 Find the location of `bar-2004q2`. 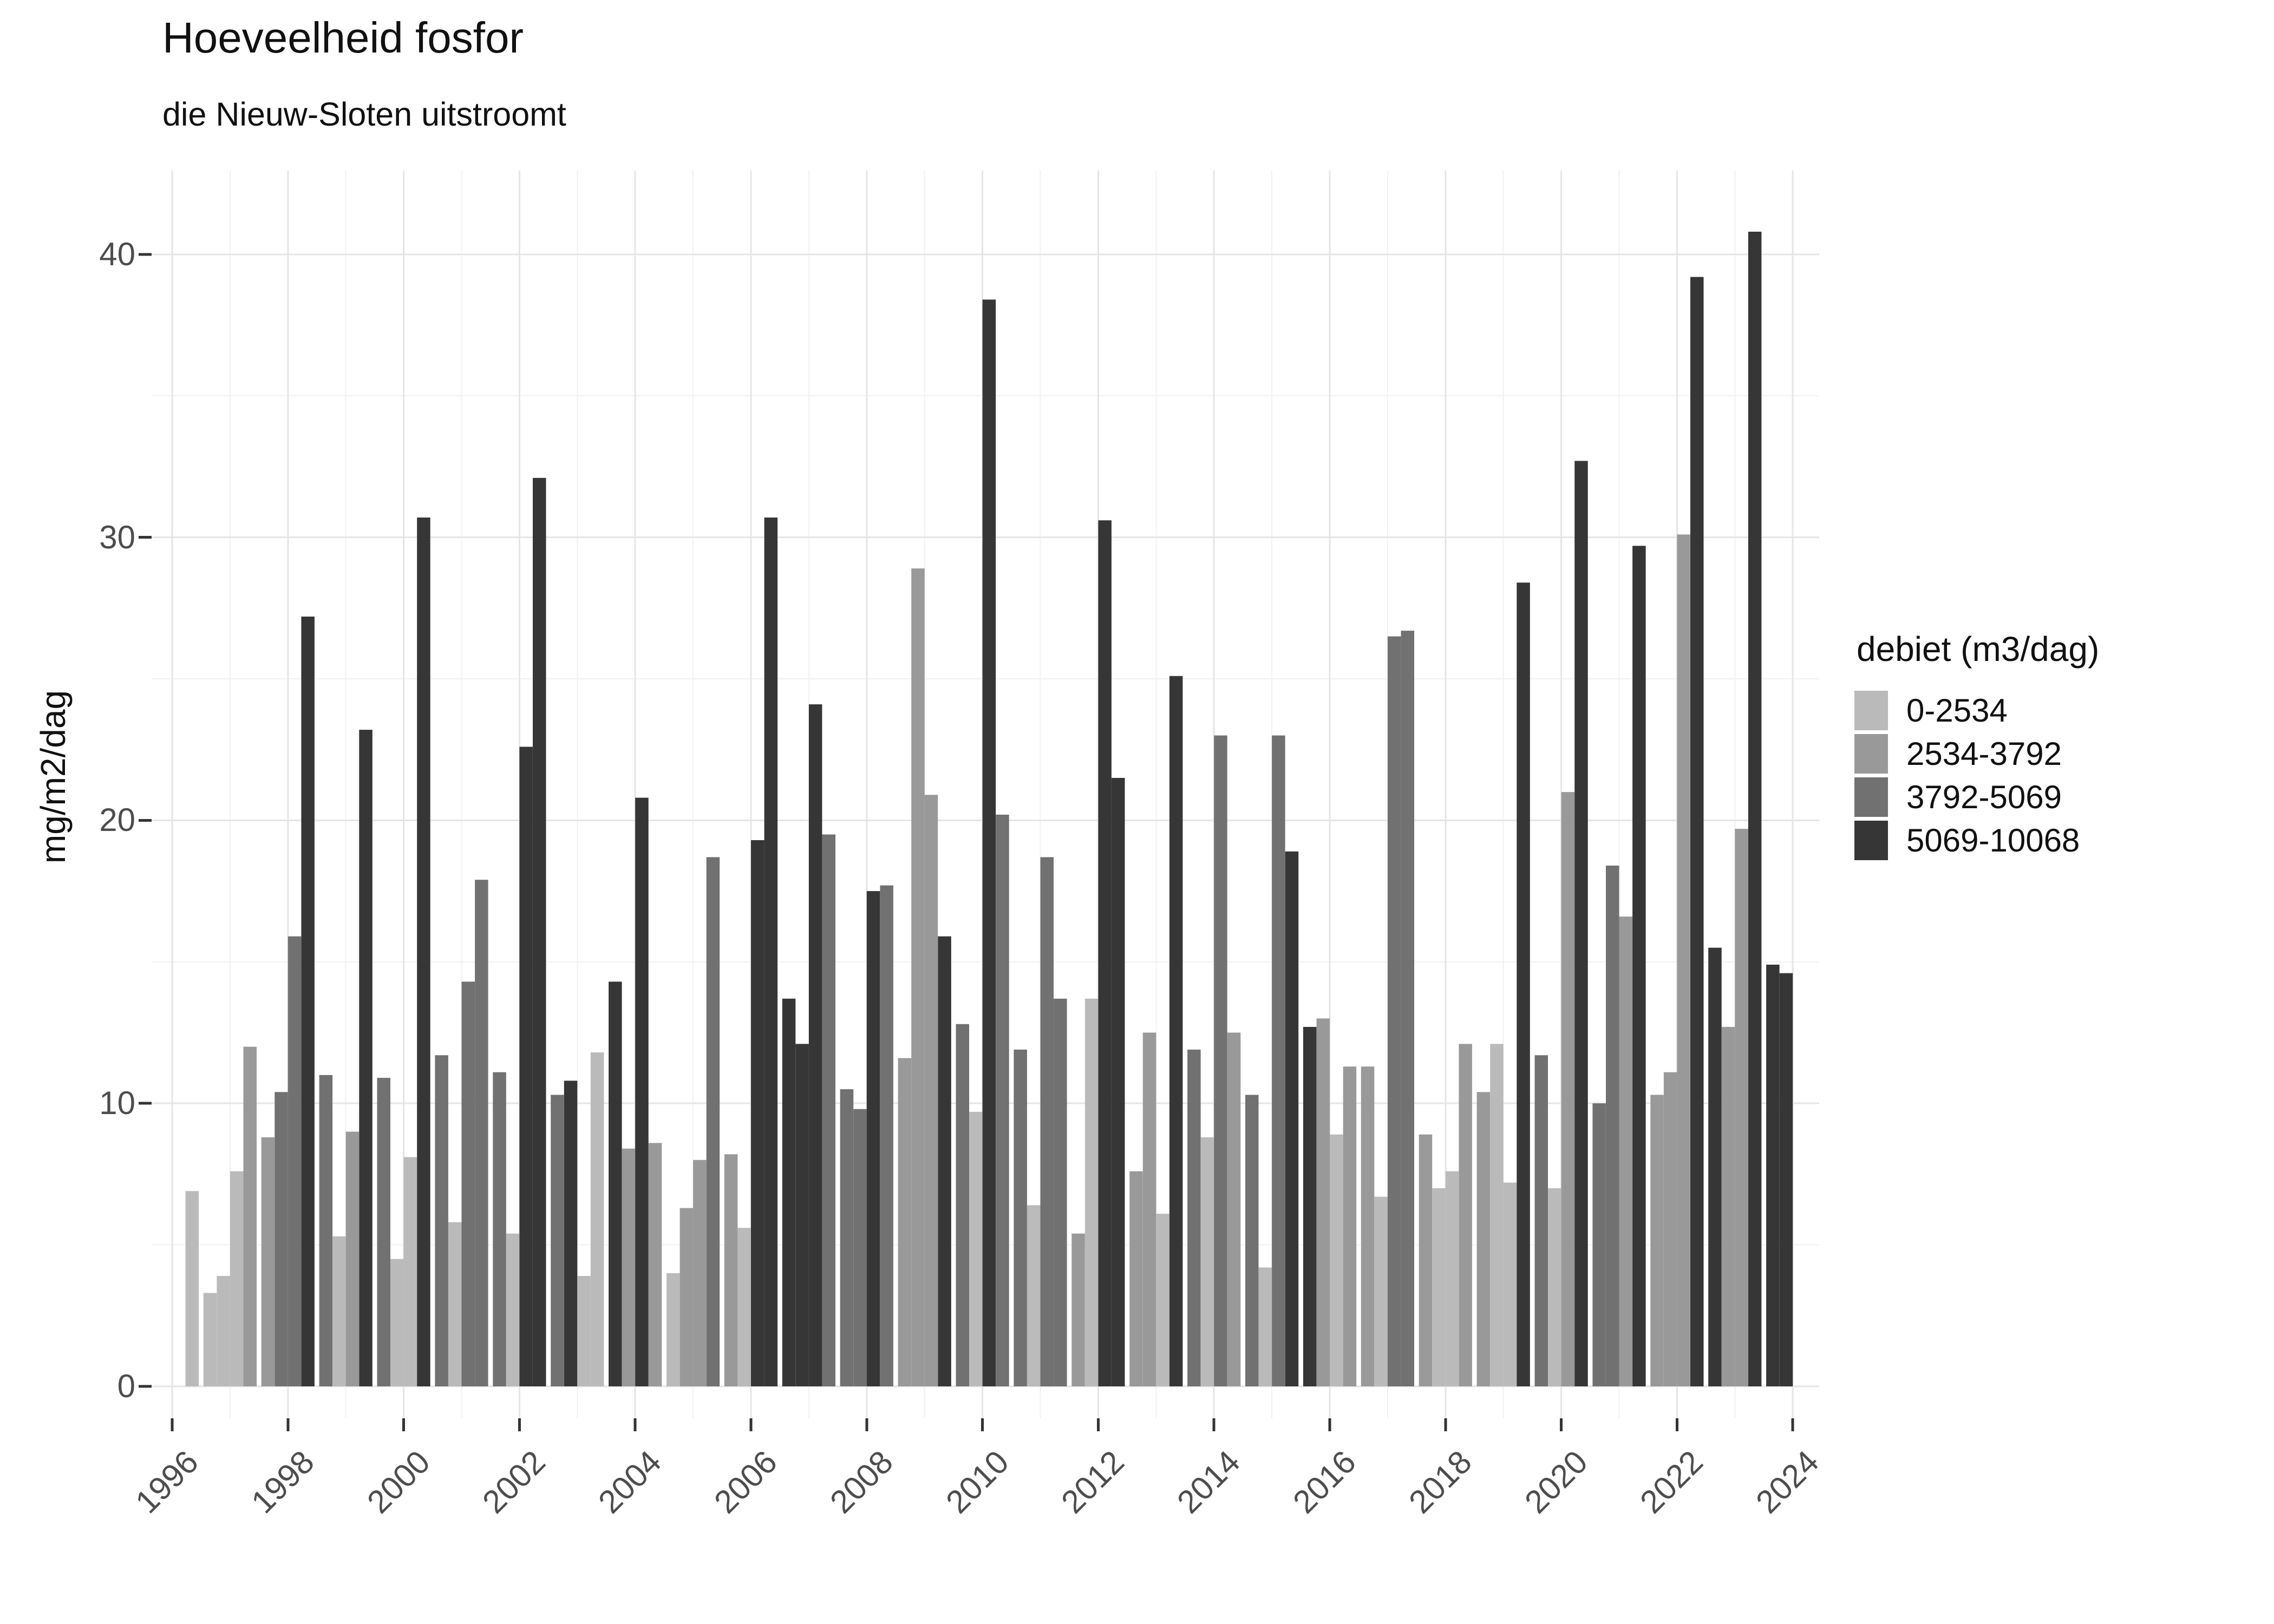

bar-2004q2 is located at coordinates (655, 1264).